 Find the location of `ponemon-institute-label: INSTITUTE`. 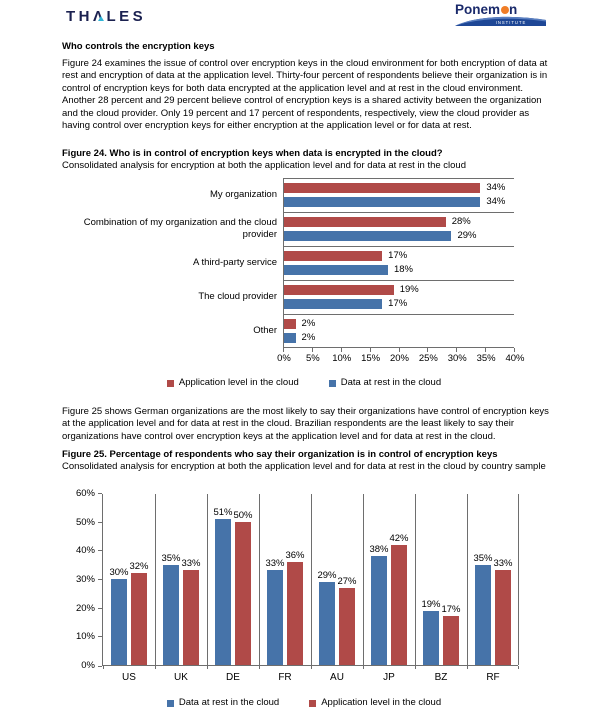

ponemon-institute-label: INSTITUTE is located at coordinates (511, 22).